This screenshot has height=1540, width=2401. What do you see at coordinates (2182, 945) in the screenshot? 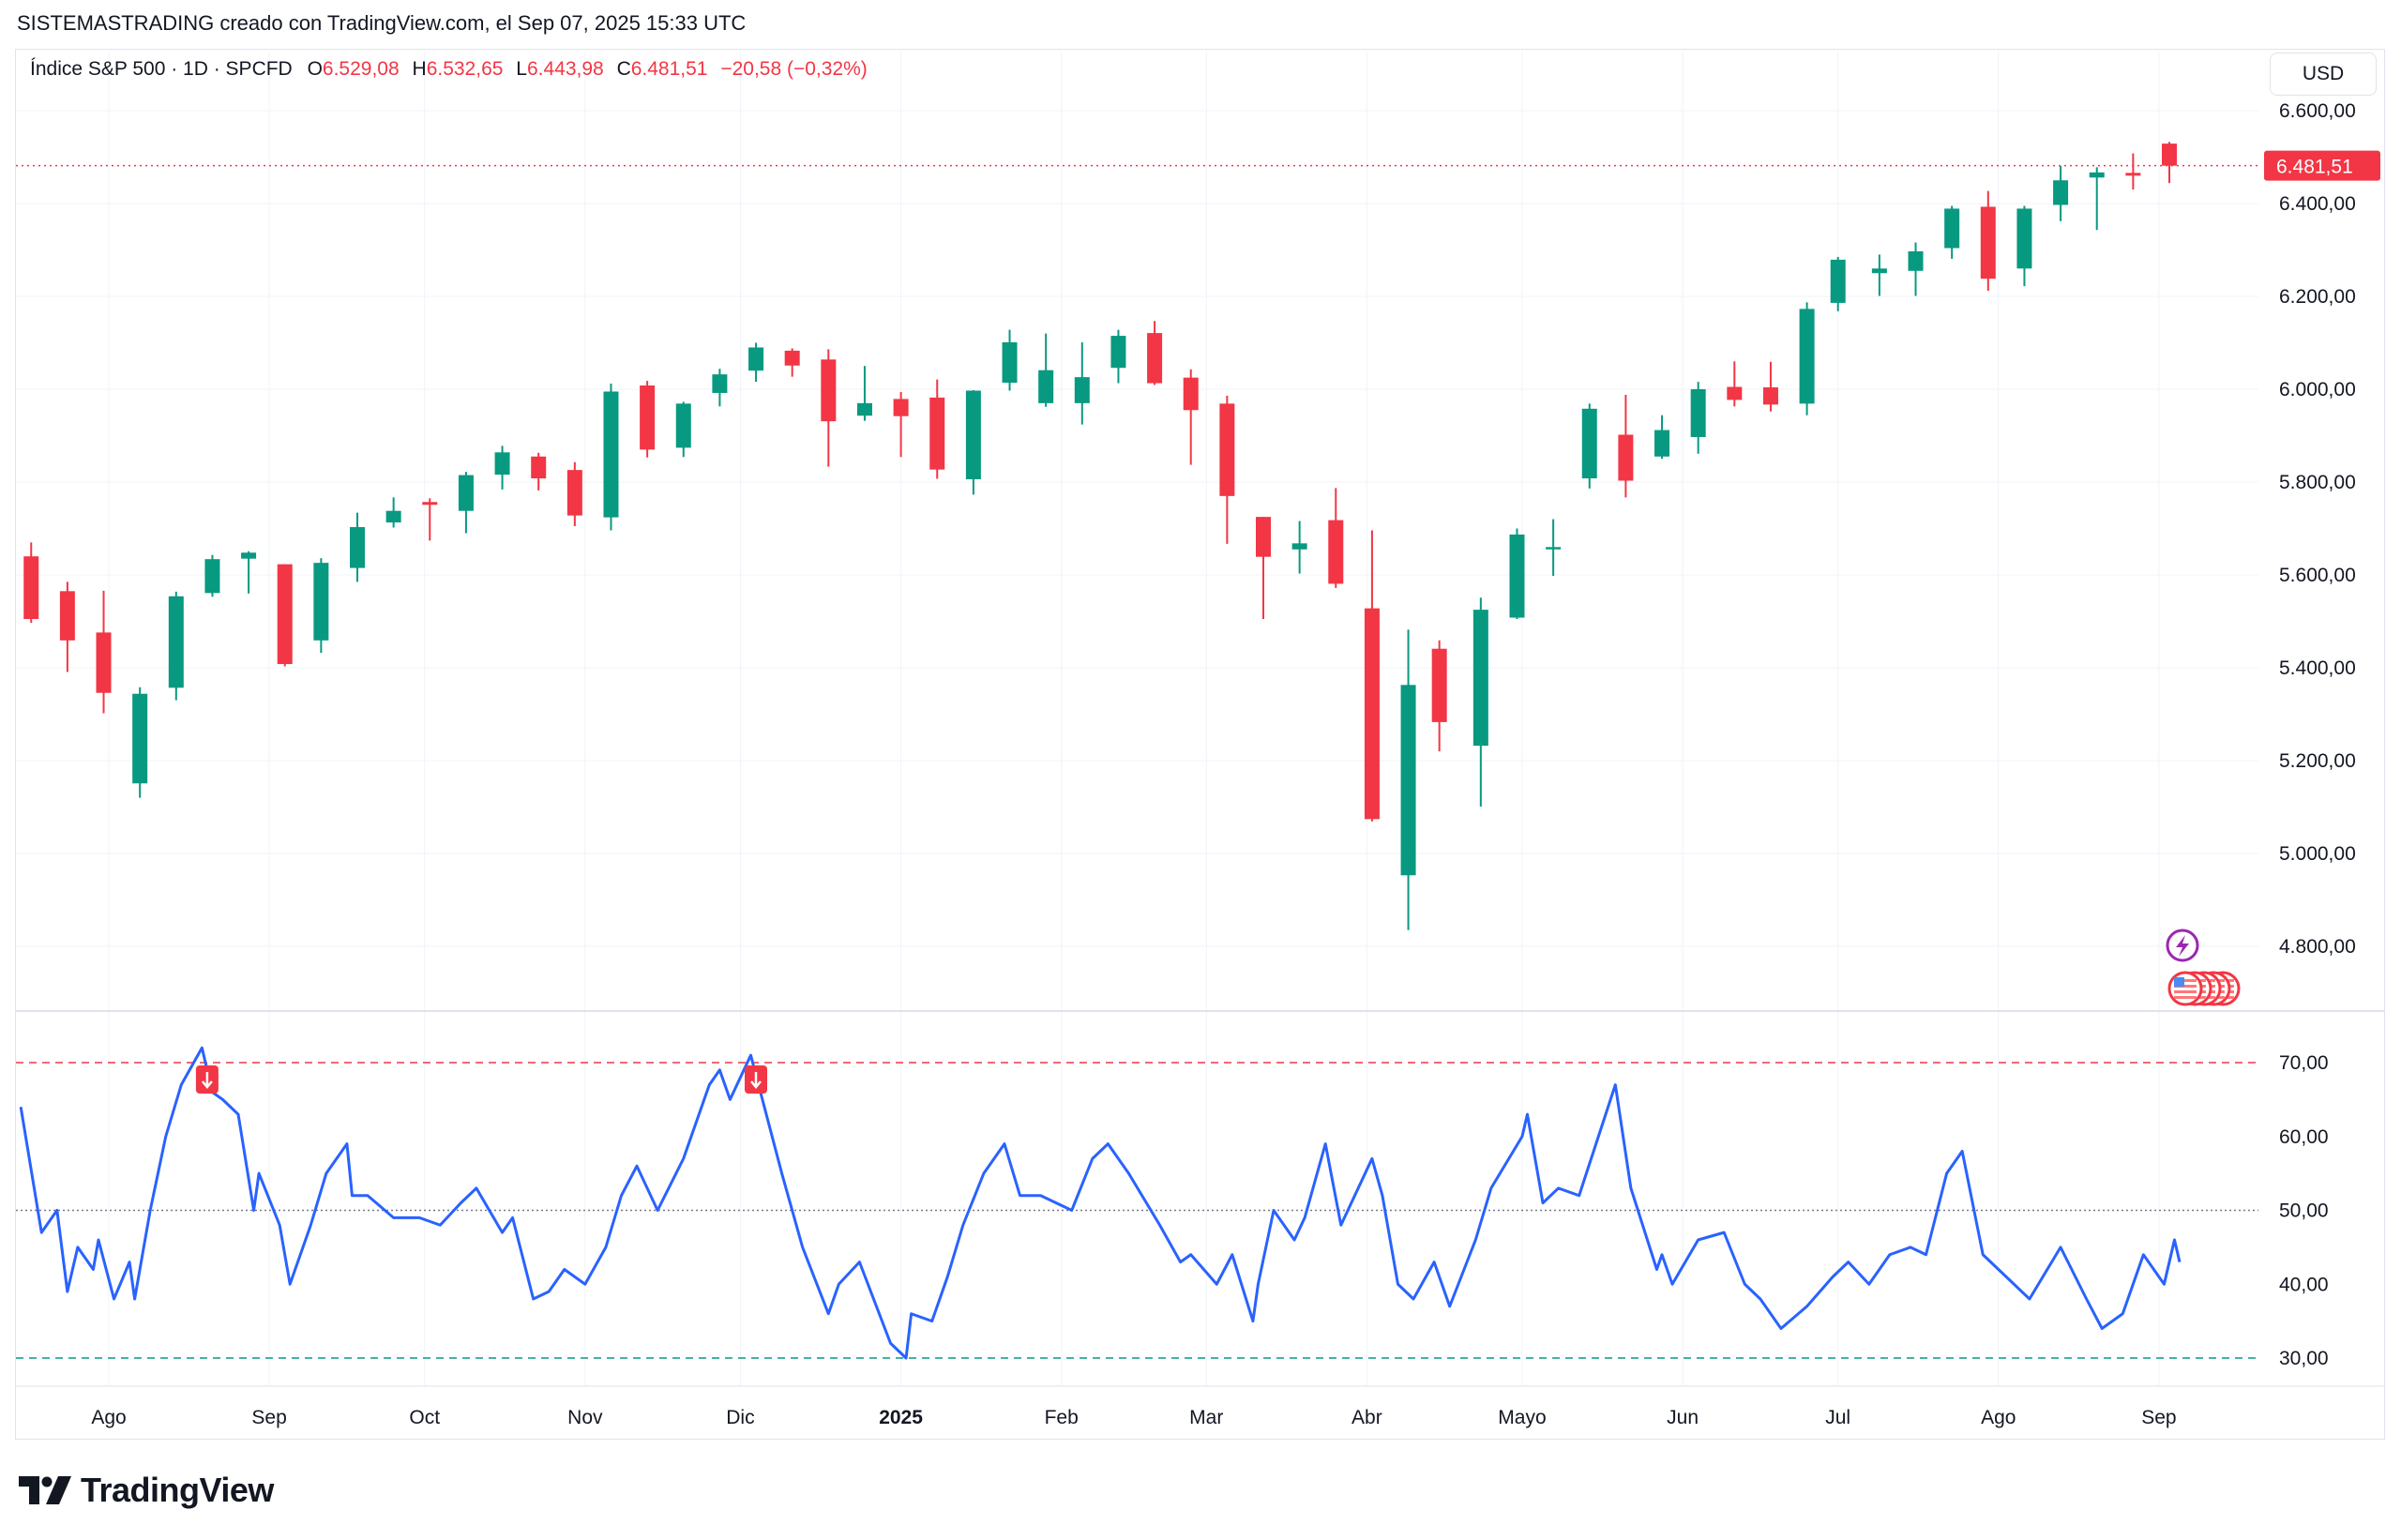
I see `lightning-icon` at bounding box center [2182, 945].